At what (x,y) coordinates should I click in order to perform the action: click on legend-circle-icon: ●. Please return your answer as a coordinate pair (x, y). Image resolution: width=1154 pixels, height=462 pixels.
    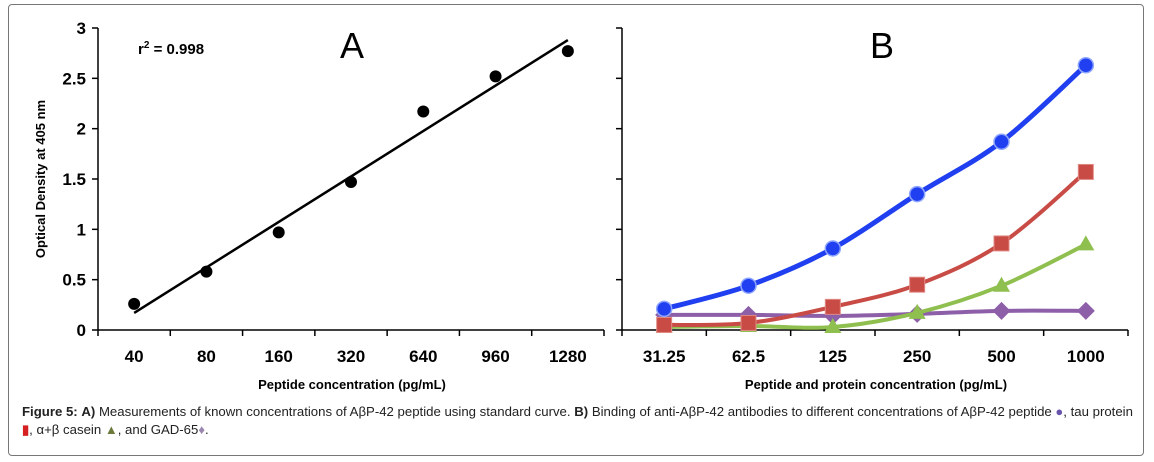
    Looking at the image, I should click on (1059, 411).